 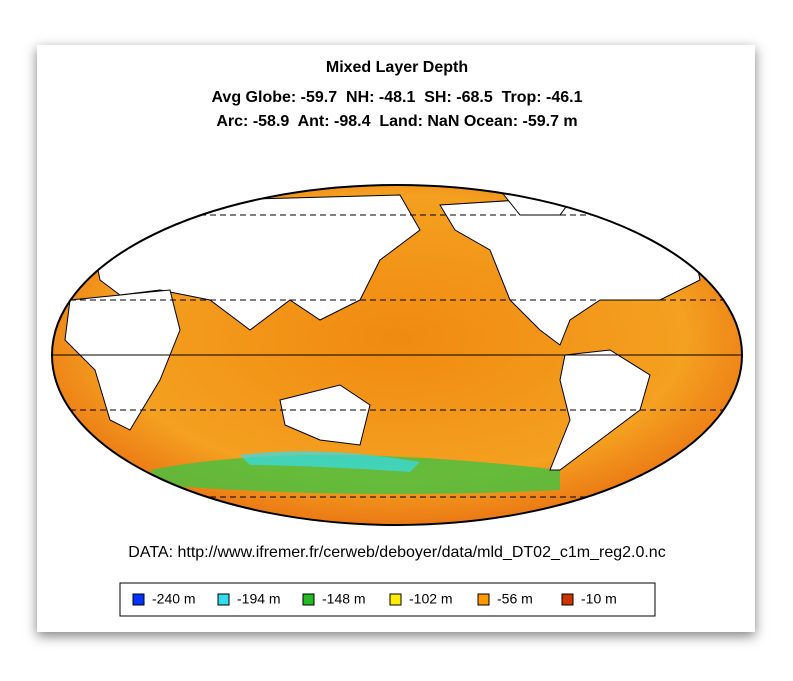 What do you see at coordinates (259, 599) in the screenshot?
I see `legend-label: -194 m` at bounding box center [259, 599].